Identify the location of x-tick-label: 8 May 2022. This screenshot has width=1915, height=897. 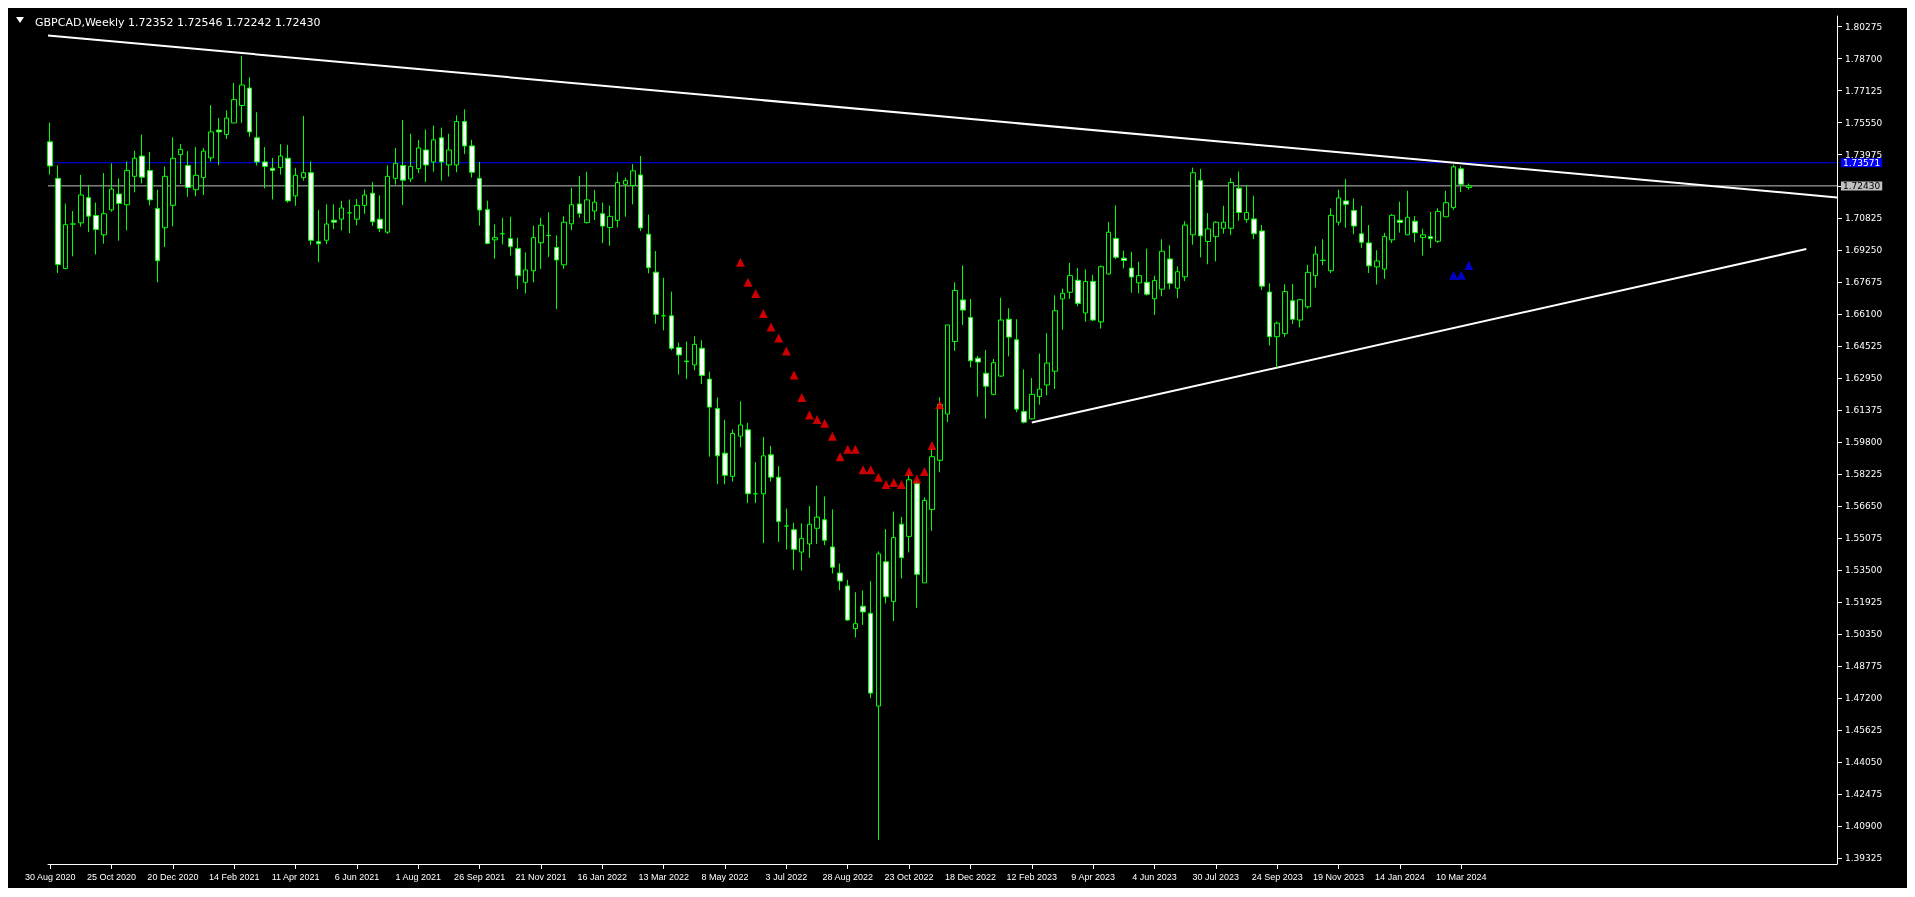
(725, 876).